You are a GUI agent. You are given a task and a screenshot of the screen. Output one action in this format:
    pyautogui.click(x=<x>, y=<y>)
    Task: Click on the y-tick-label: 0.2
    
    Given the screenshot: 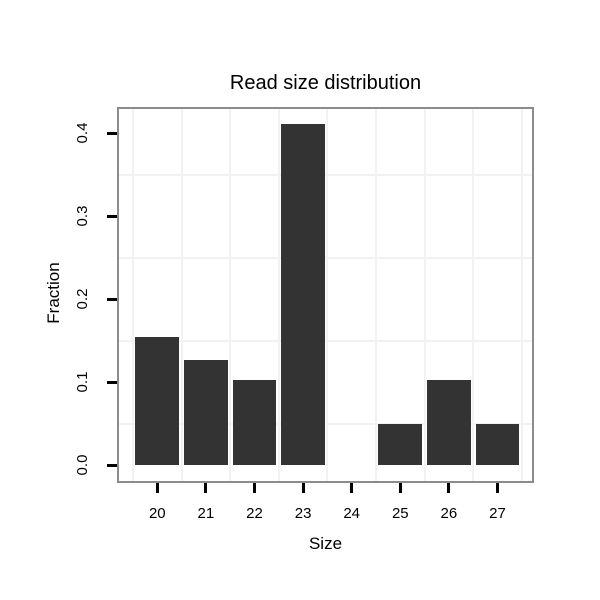 What is the action you would take?
    pyautogui.click(x=82, y=299)
    